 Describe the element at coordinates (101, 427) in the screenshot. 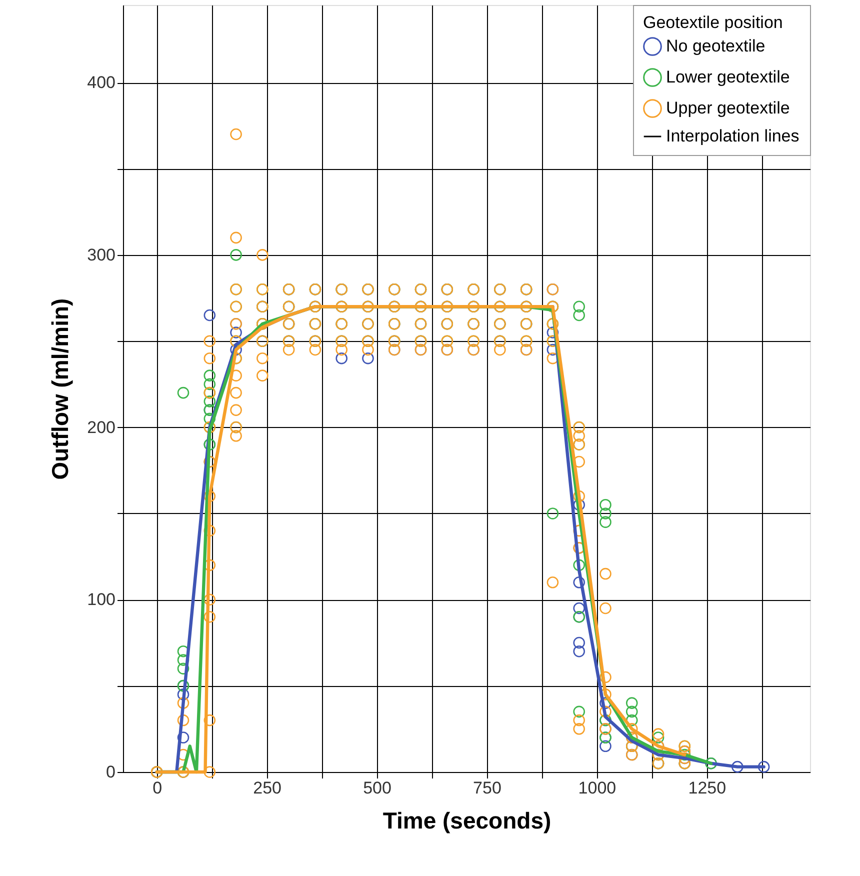

I see `y-tick-label: 200` at that location.